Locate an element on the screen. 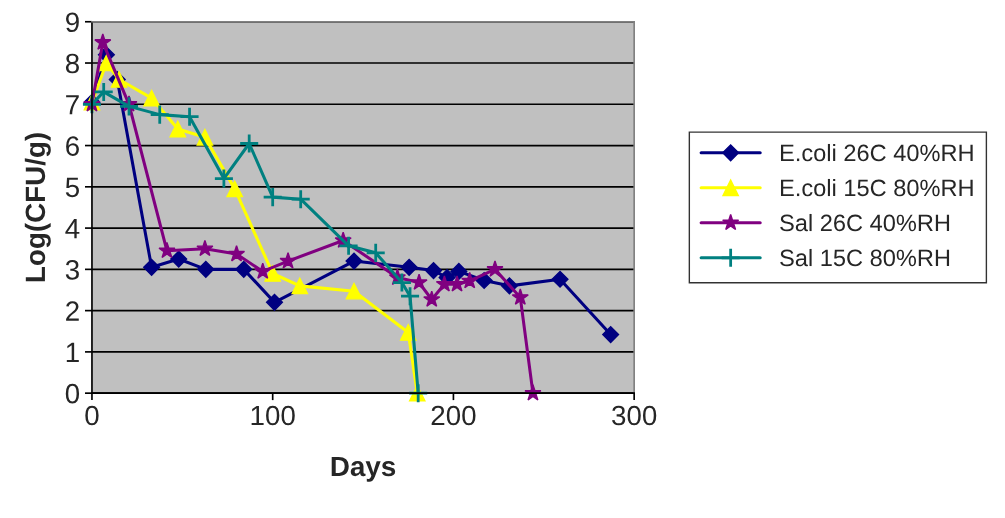 Image resolution: width=1005 pixels, height=518 pixels. y-tick-label: 9 is located at coordinates (72, 22).